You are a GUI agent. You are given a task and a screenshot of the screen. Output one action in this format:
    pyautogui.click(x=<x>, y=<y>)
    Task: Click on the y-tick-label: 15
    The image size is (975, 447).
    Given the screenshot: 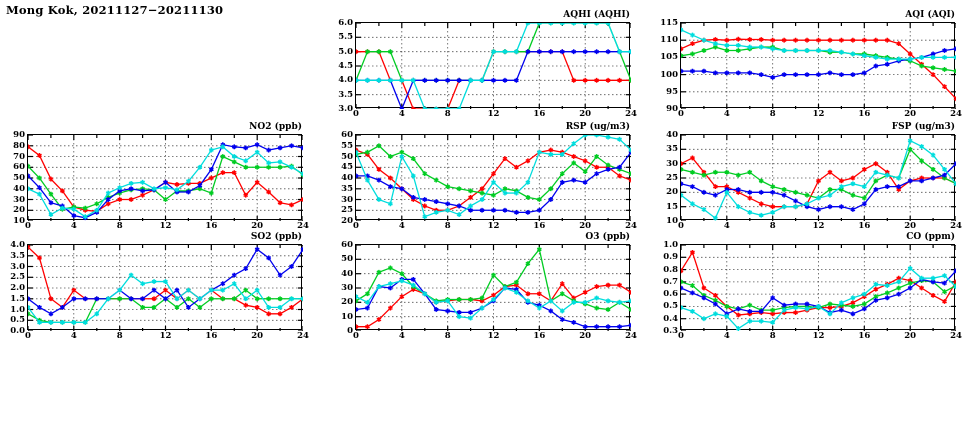 What is the action you would take?
    pyautogui.click(x=672, y=206)
    